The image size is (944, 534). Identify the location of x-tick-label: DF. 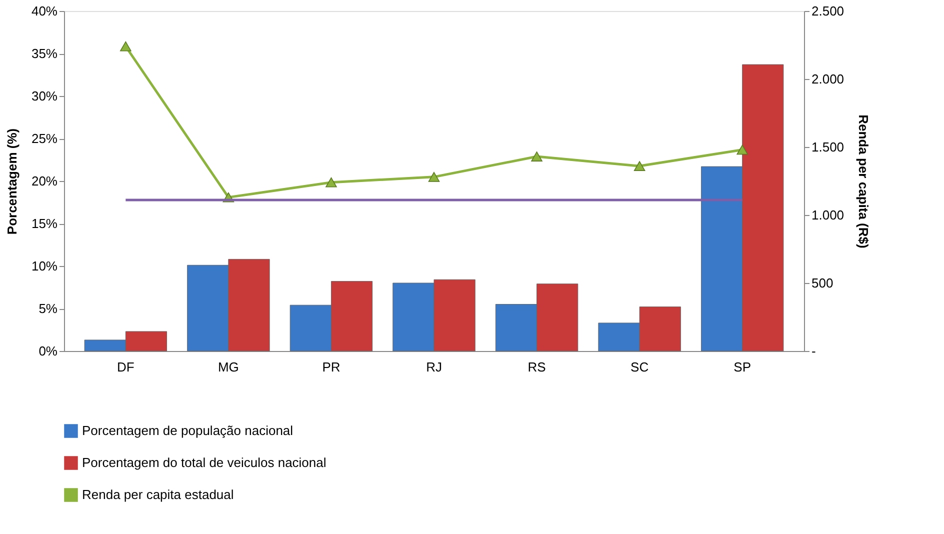
(125, 367).